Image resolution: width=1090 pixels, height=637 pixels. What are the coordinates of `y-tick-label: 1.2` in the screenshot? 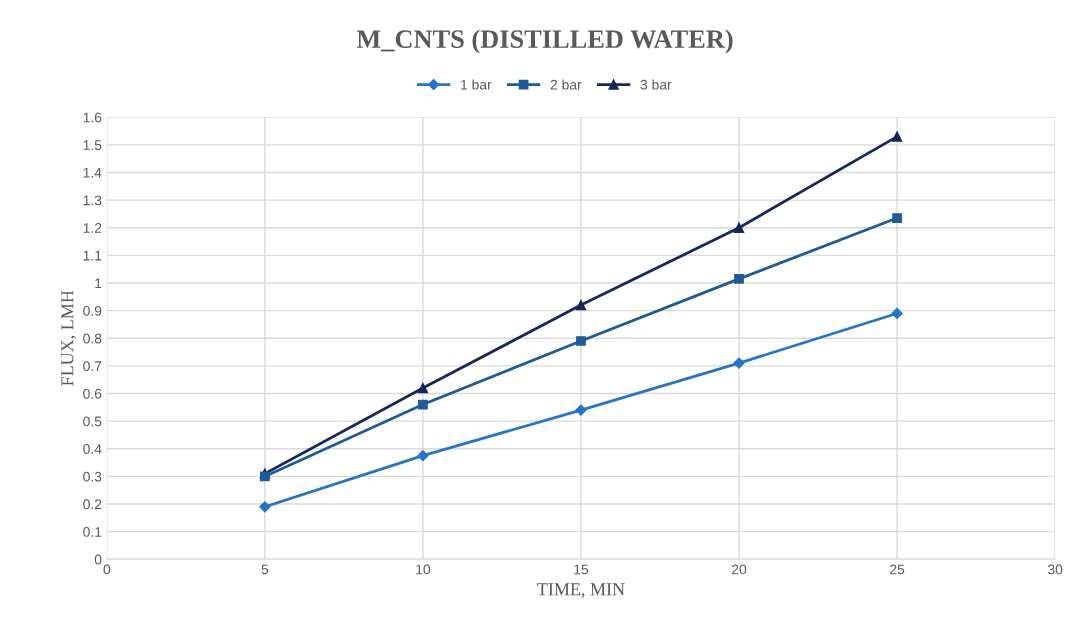 It's located at (92, 228).